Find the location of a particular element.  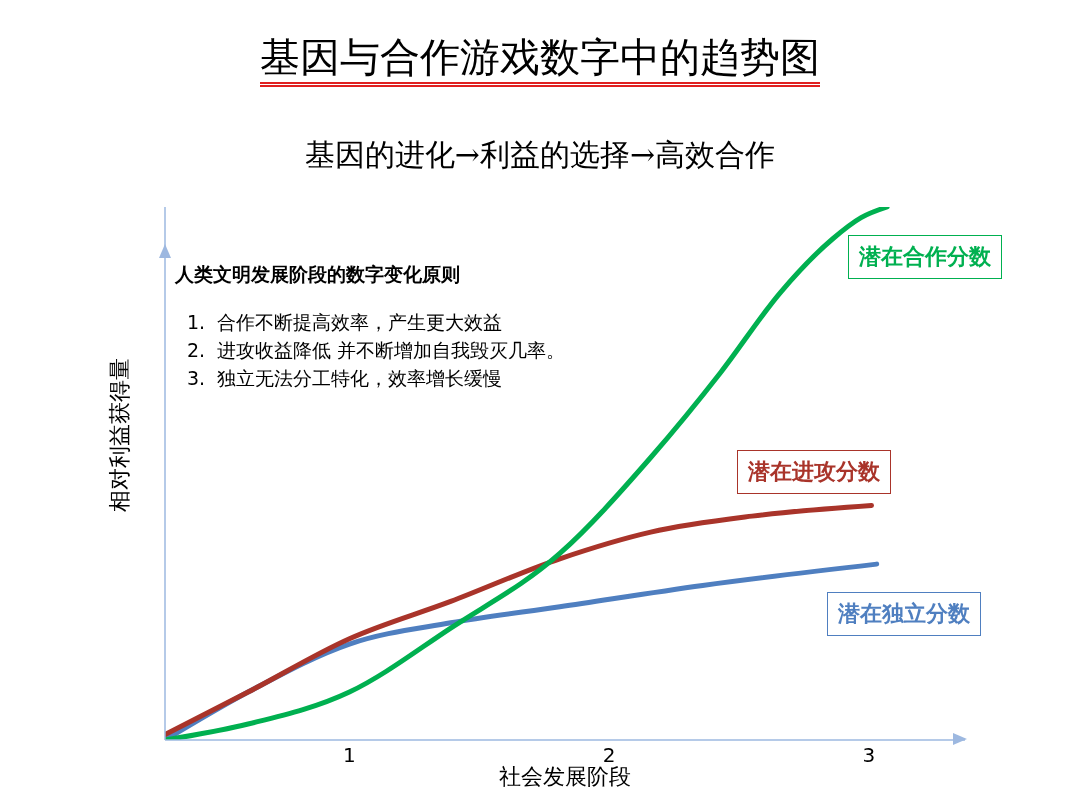

annotation: 人类文明发展阶段的数字变化原则 is located at coordinates (318, 274).